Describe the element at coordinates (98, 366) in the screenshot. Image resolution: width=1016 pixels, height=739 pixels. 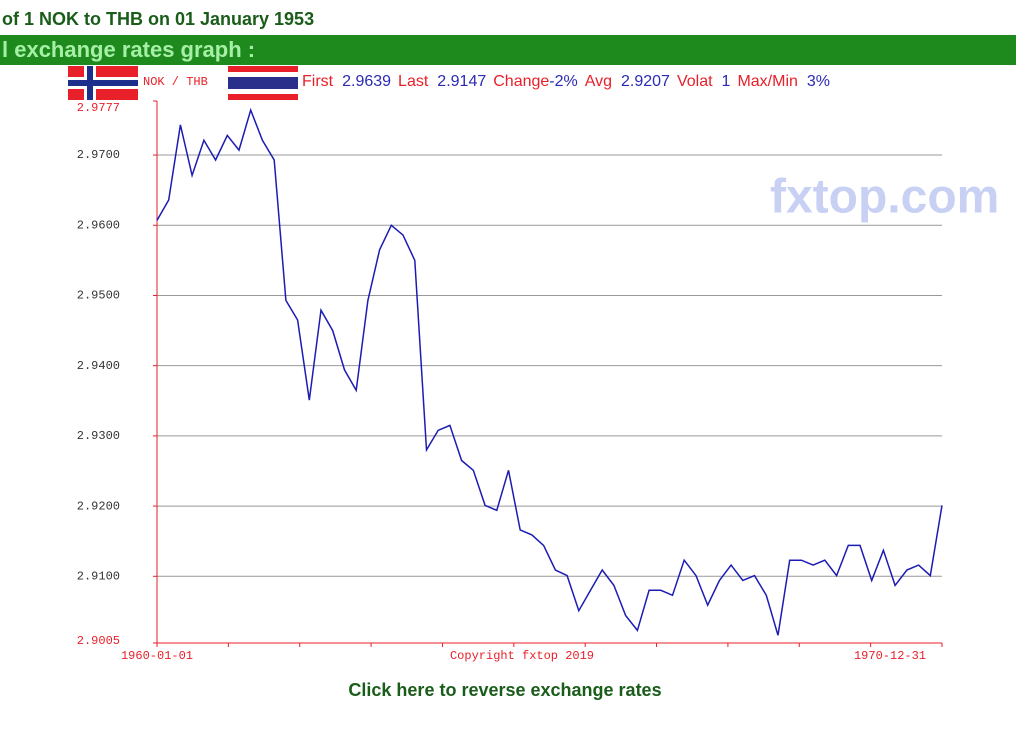
I see `y-tick-label: 2.9400` at that location.